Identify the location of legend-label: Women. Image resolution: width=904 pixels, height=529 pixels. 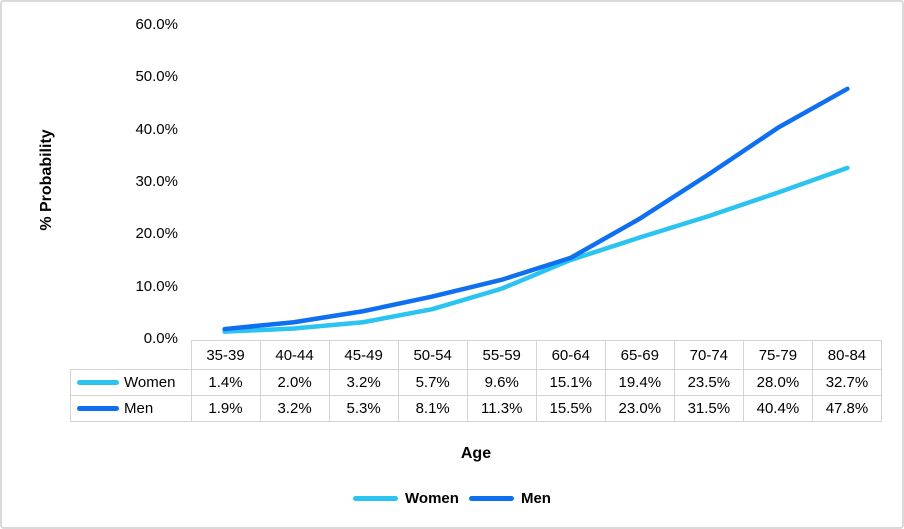
(432, 498).